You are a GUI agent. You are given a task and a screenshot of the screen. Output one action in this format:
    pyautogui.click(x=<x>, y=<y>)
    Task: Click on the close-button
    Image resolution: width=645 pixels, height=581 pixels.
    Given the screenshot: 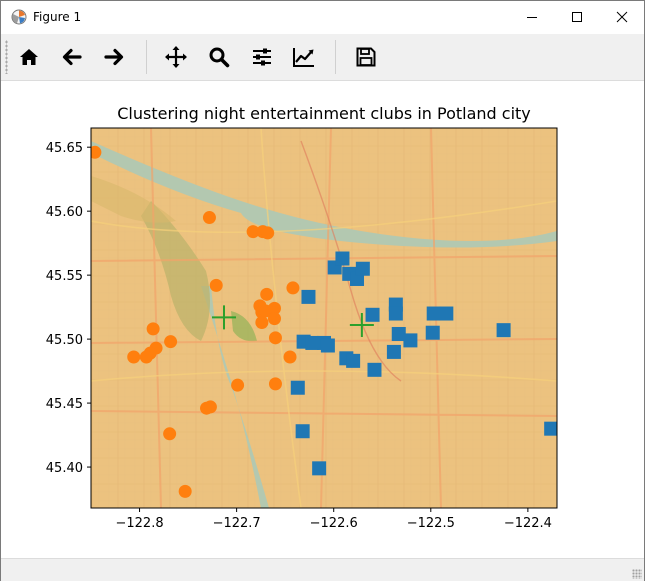 What is the action you would take?
    pyautogui.click(x=621, y=17)
    